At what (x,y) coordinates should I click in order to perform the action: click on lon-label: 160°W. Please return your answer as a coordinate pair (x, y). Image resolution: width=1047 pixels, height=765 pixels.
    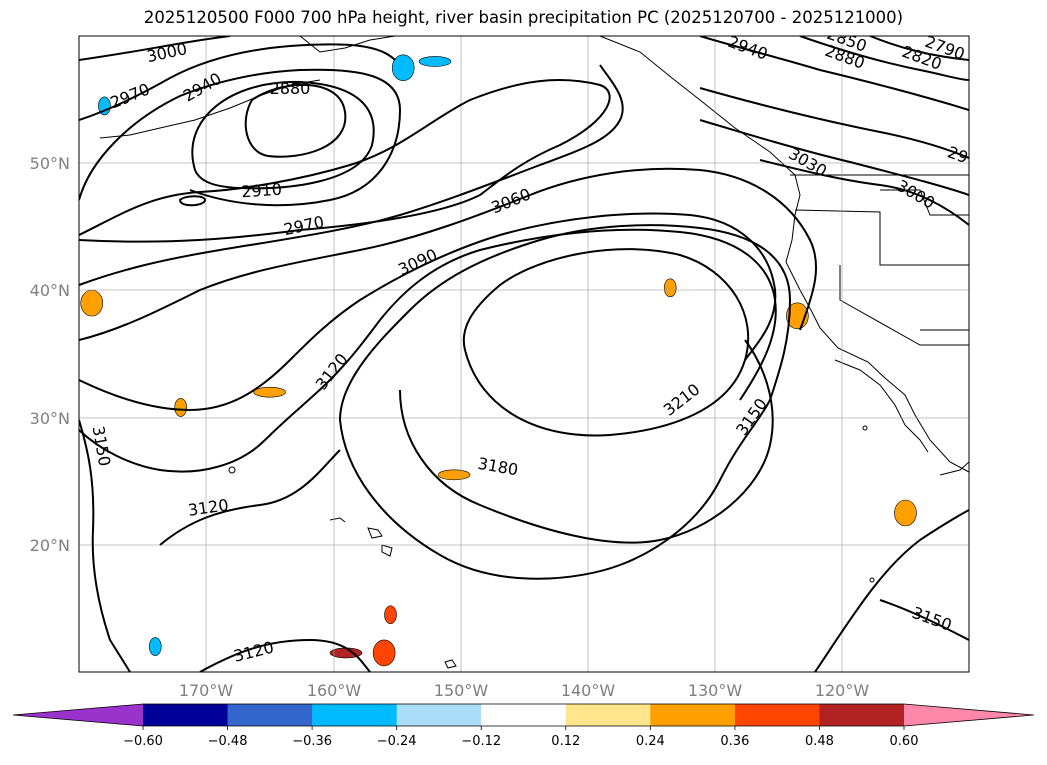
    Looking at the image, I should click on (334, 690).